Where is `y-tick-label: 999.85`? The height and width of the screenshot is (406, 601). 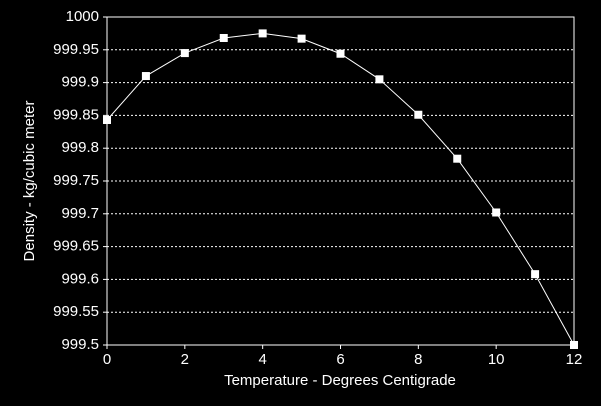 y-tick-label: 999.85 is located at coordinates (76, 114).